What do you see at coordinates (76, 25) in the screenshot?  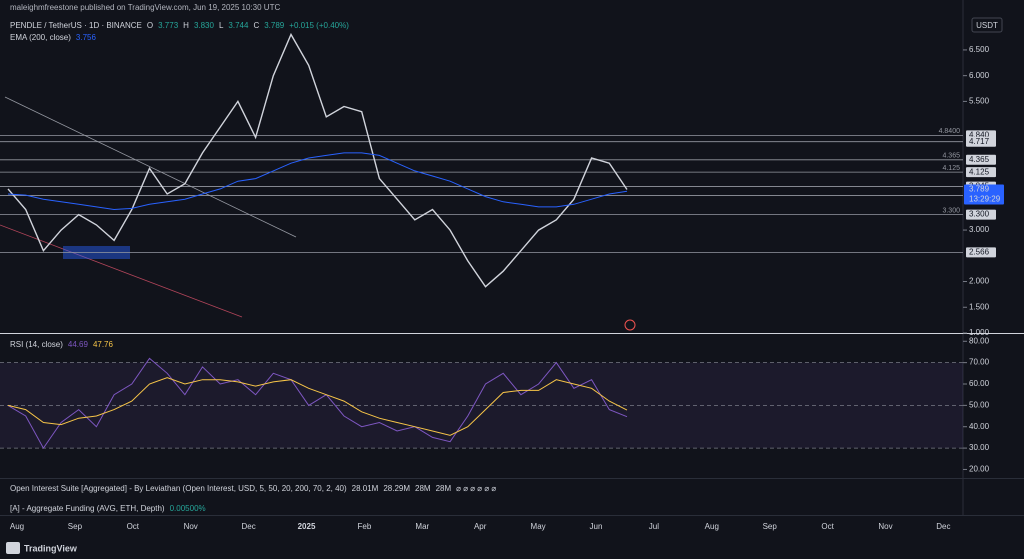 I see `symbol: PENDLE / TetherUS · 1D · BINANCE` at bounding box center [76, 25].